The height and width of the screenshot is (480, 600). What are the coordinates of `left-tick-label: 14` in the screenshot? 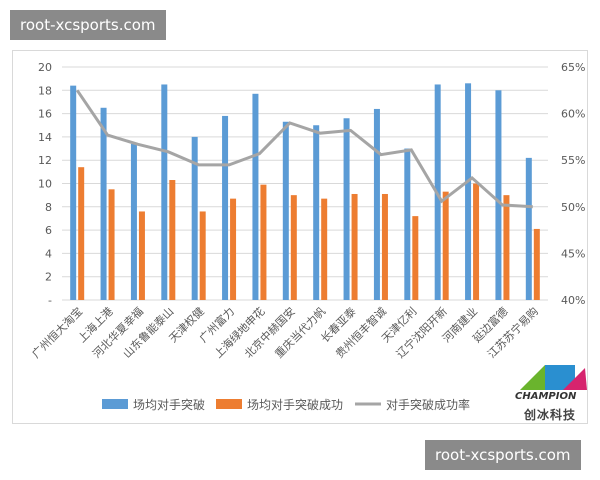 It's located at (45, 137).